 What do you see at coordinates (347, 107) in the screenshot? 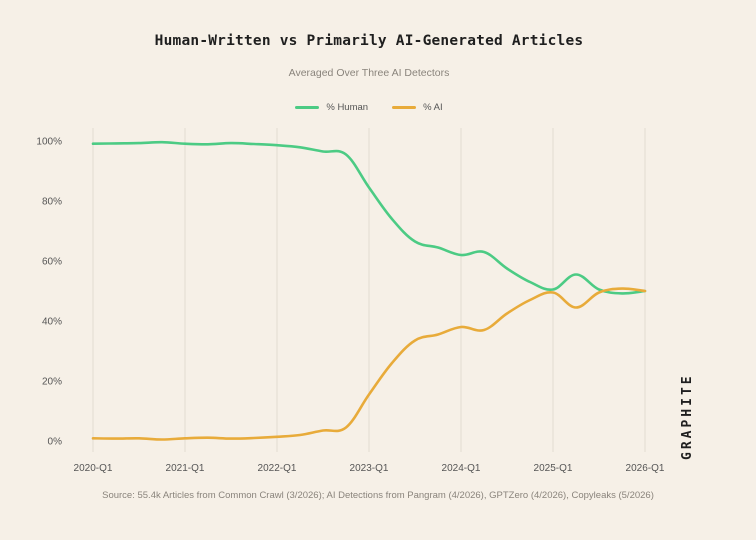
I see `legend-label-human: % Human` at bounding box center [347, 107].